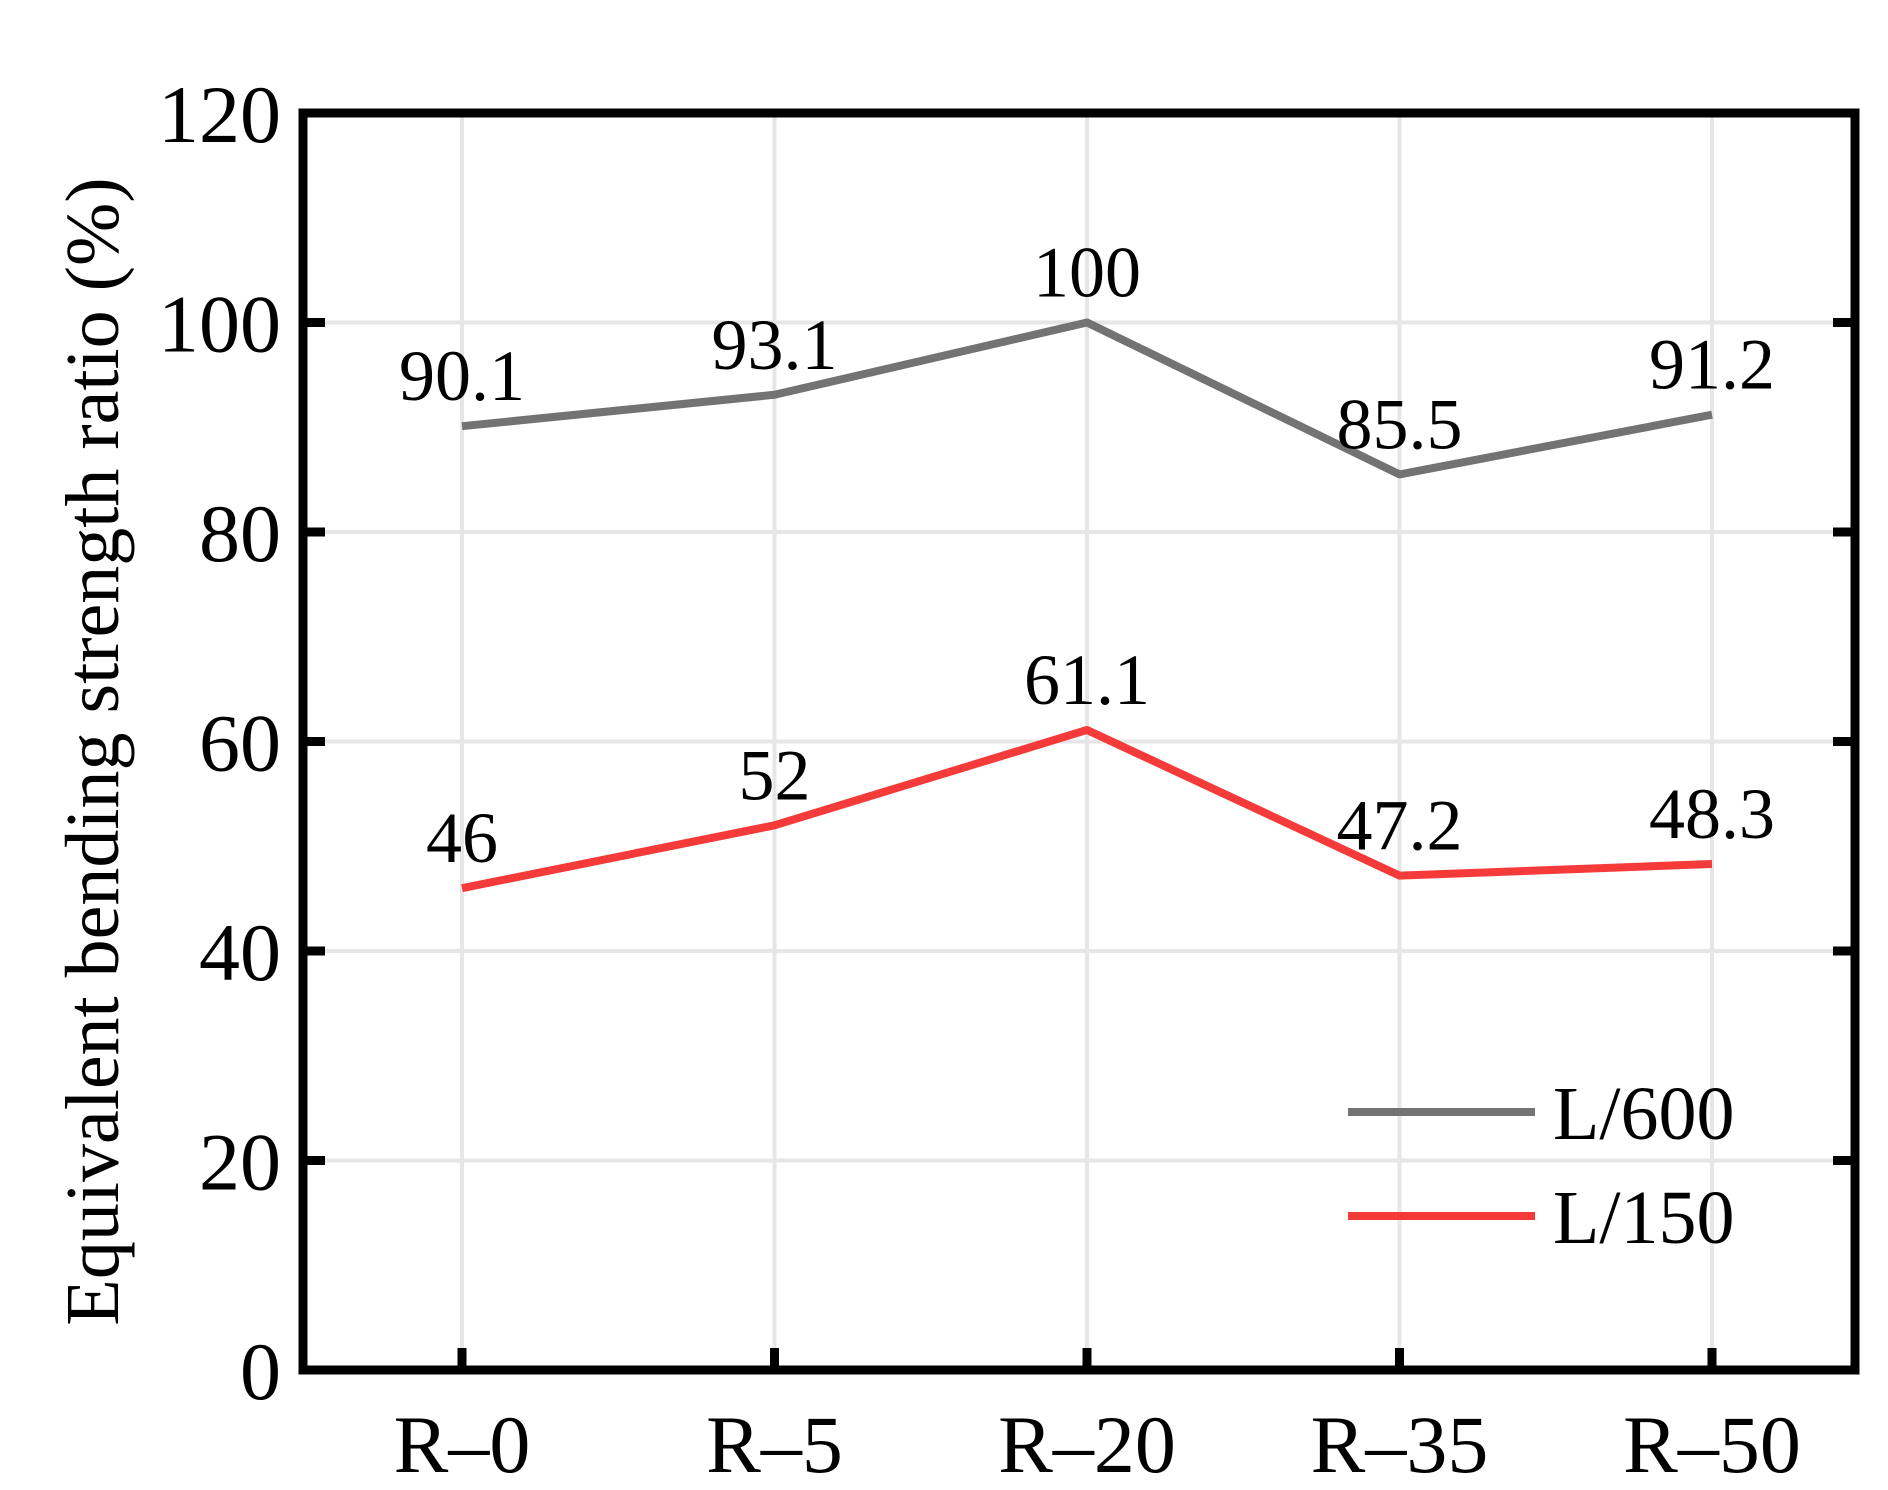  Describe the element at coordinates (93, 751) in the screenshot. I see `y-axis-title: Equivalent bending strength ratio (%)` at that location.